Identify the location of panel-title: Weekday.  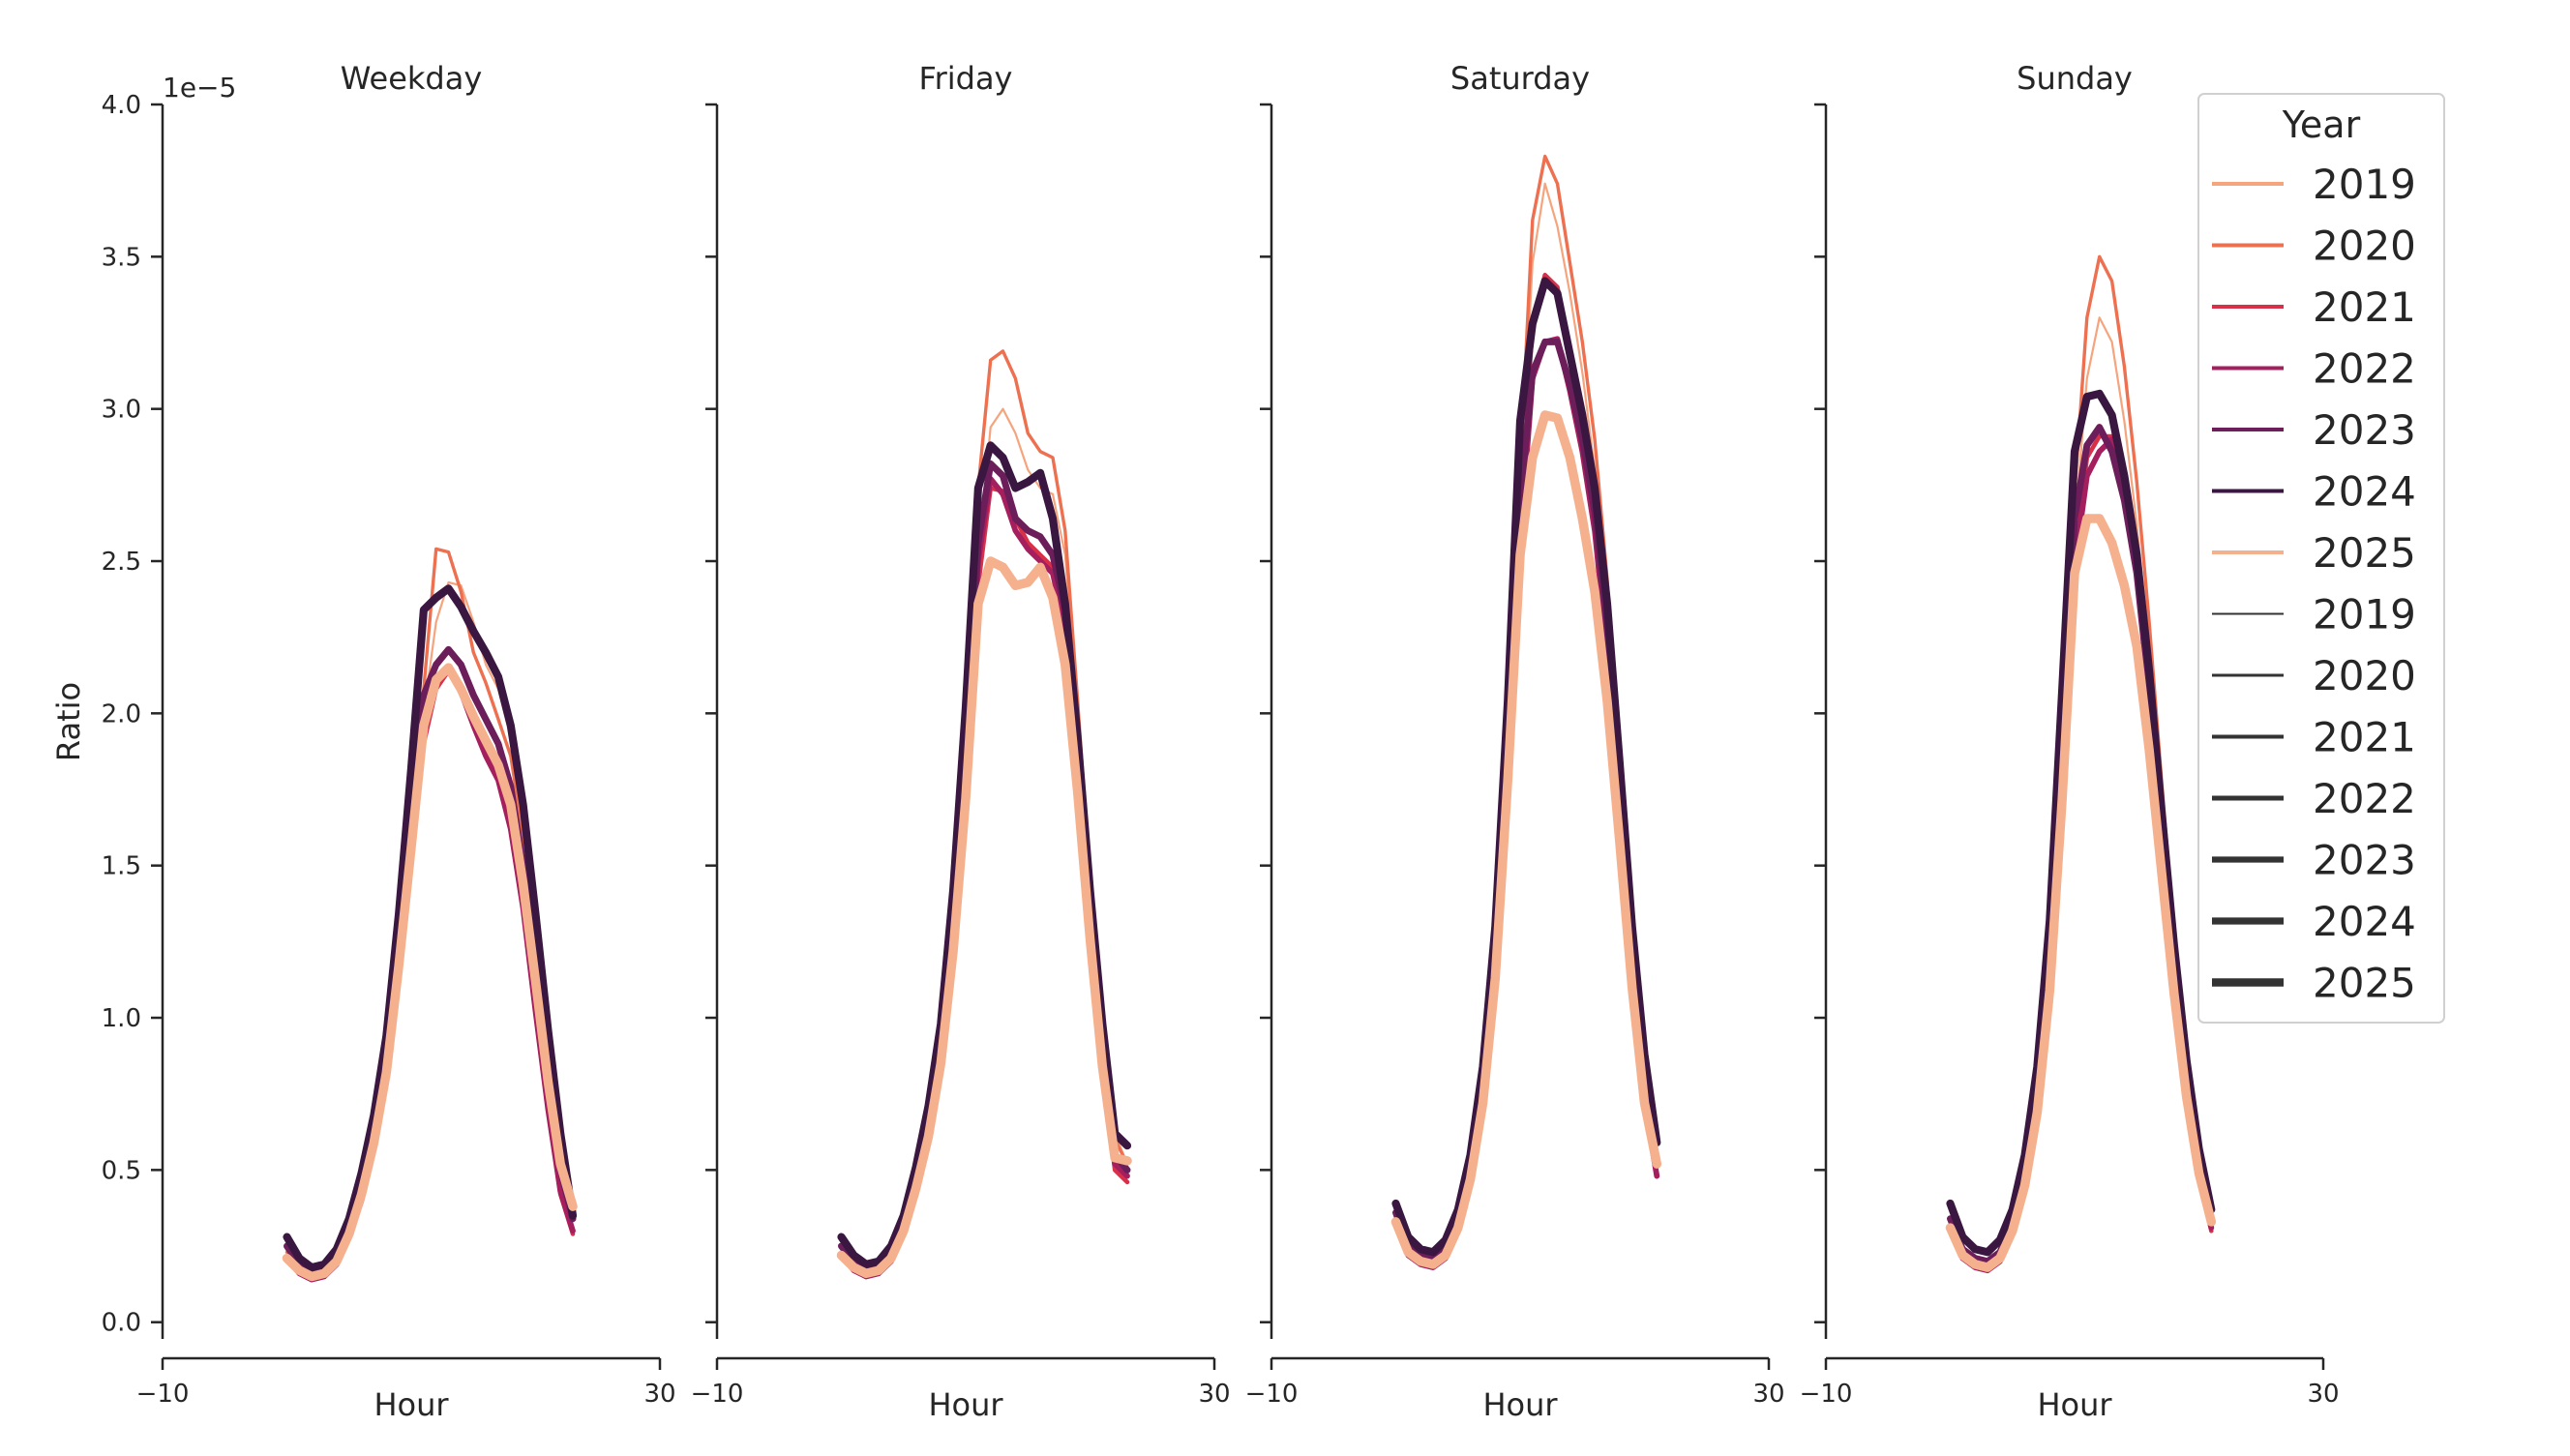
(412, 79).